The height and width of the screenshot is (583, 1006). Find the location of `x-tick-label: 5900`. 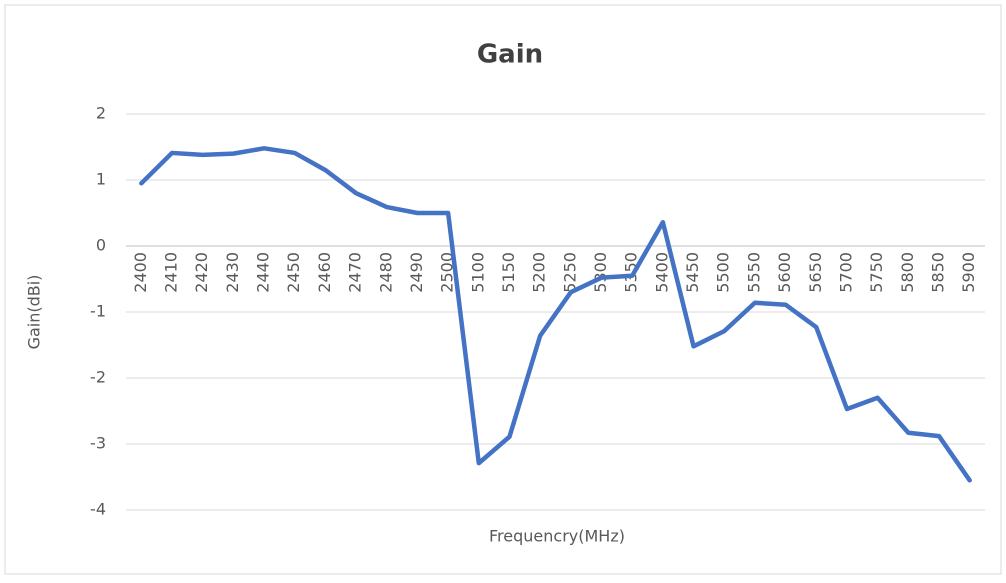

x-tick-label: 5900 is located at coordinates (968, 272).